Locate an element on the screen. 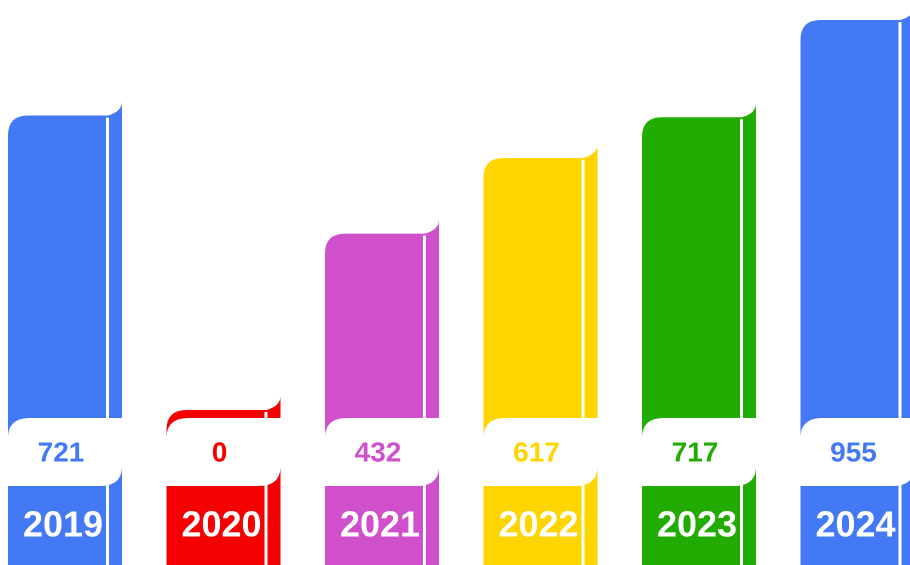  bar-group: 955 2024 is located at coordinates (855, 290).